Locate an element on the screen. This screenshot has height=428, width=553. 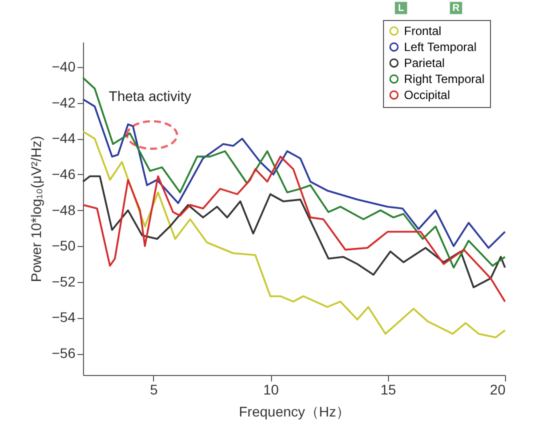
y-tick-label: −40 is located at coordinates (64, 66).